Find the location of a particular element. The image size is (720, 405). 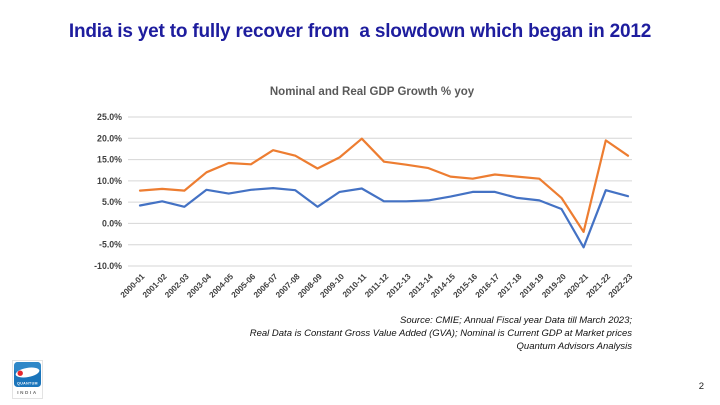

y-tick-label: 25.0% is located at coordinates (109, 117).